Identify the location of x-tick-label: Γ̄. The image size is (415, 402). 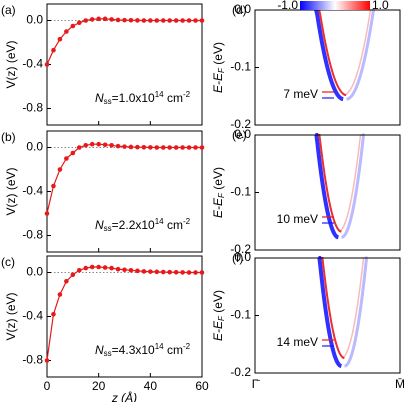
(256, 384).